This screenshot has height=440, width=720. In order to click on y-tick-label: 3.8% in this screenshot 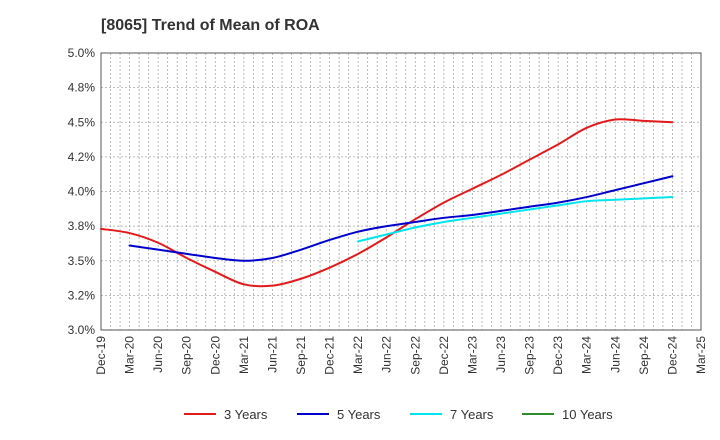, I will do `click(82, 226)`.